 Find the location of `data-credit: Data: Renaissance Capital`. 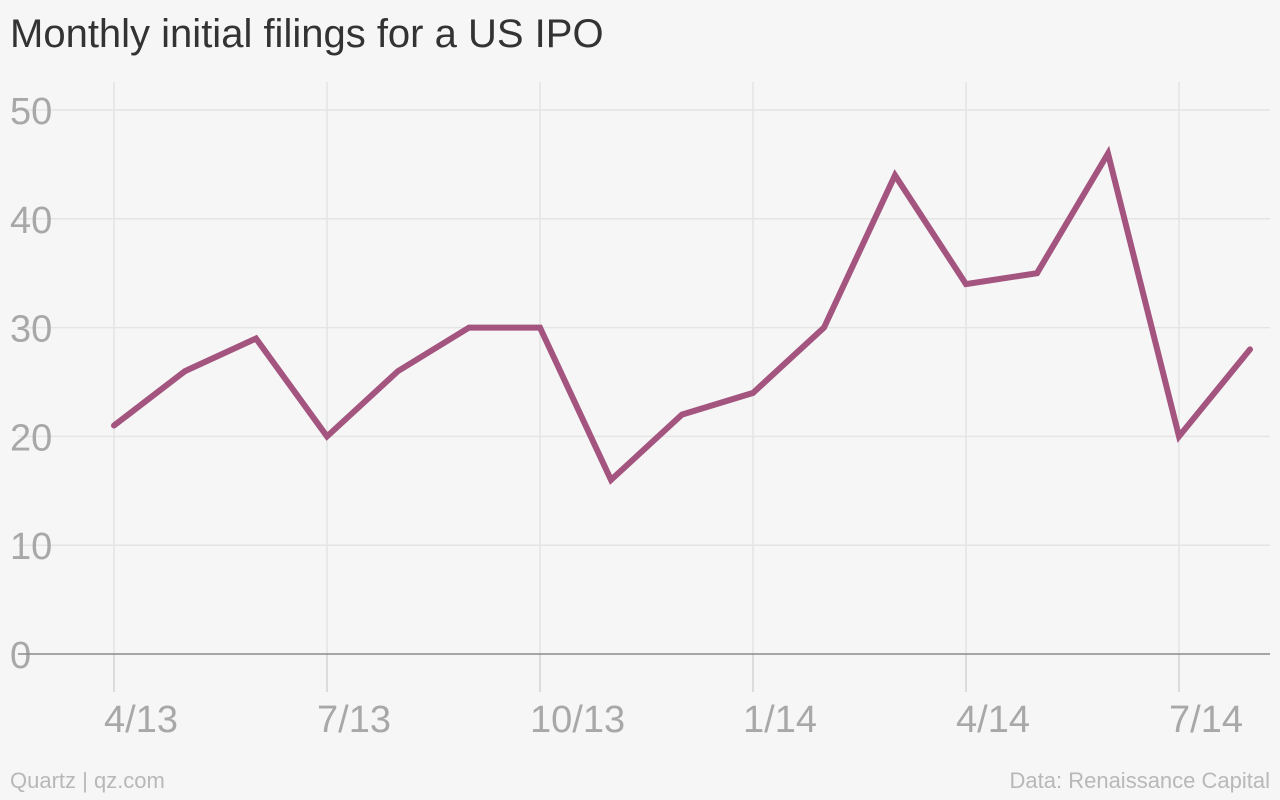

data-credit: Data: Renaissance Capital is located at coordinates (1139, 780).